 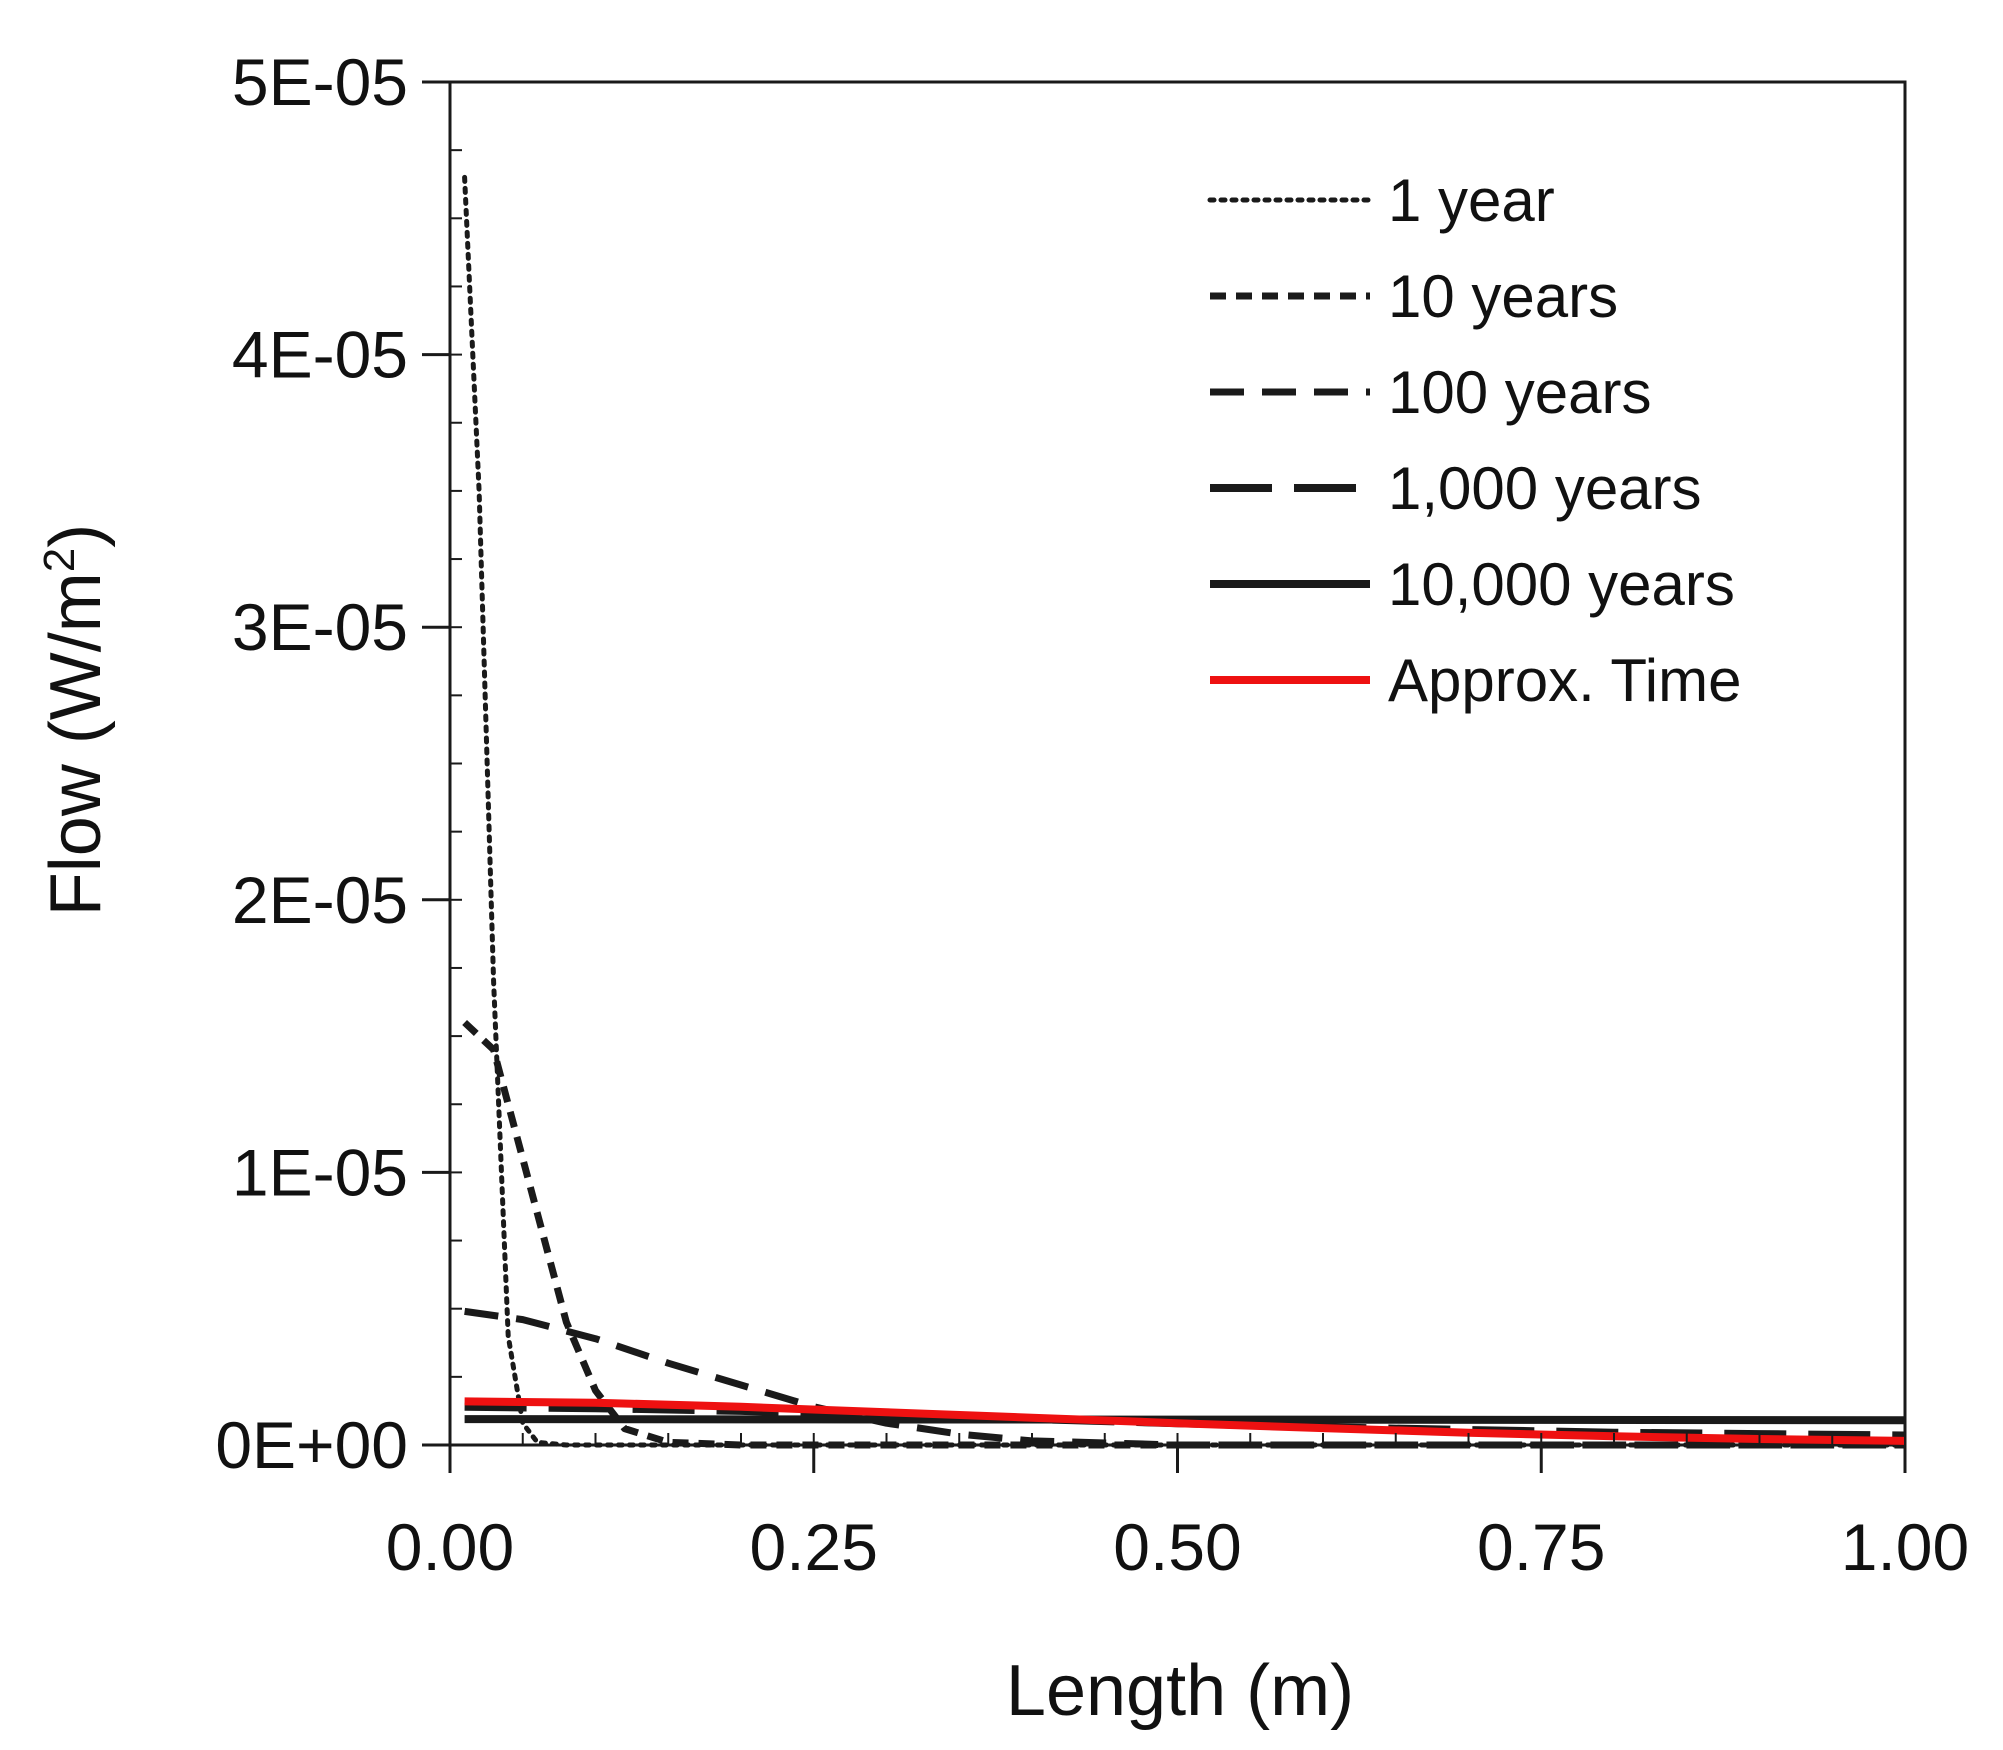 What do you see at coordinates (1545, 488) in the screenshot?
I see `legend-label-4: 1,000 years` at bounding box center [1545, 488].